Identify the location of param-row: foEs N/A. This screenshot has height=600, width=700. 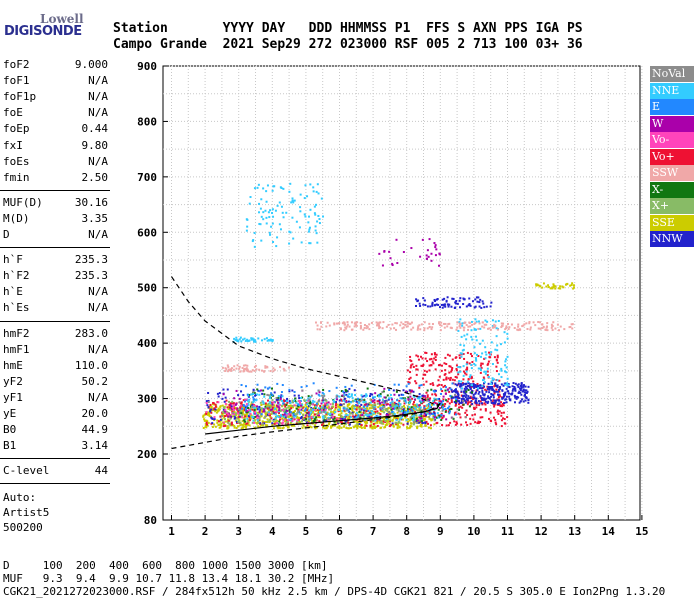
(54, 162).